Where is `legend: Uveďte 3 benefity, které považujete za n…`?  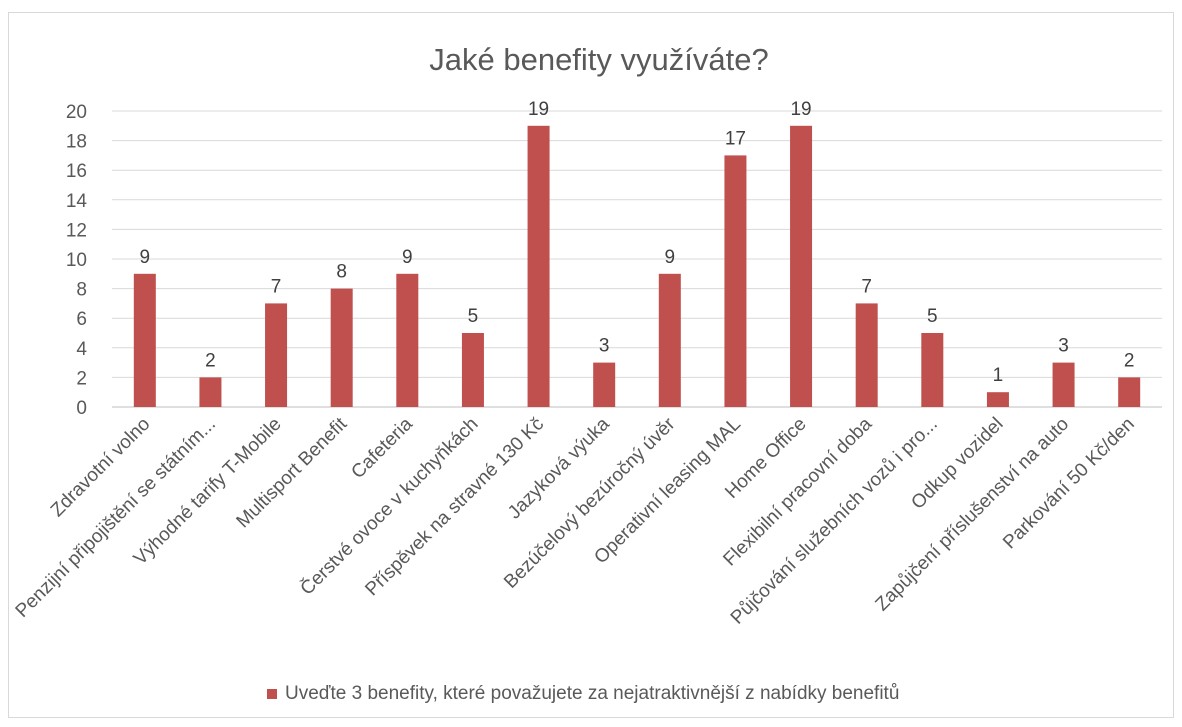
legend: Uveďte 3 benefity, které považujete za n… is located at coordinates (583, 693).